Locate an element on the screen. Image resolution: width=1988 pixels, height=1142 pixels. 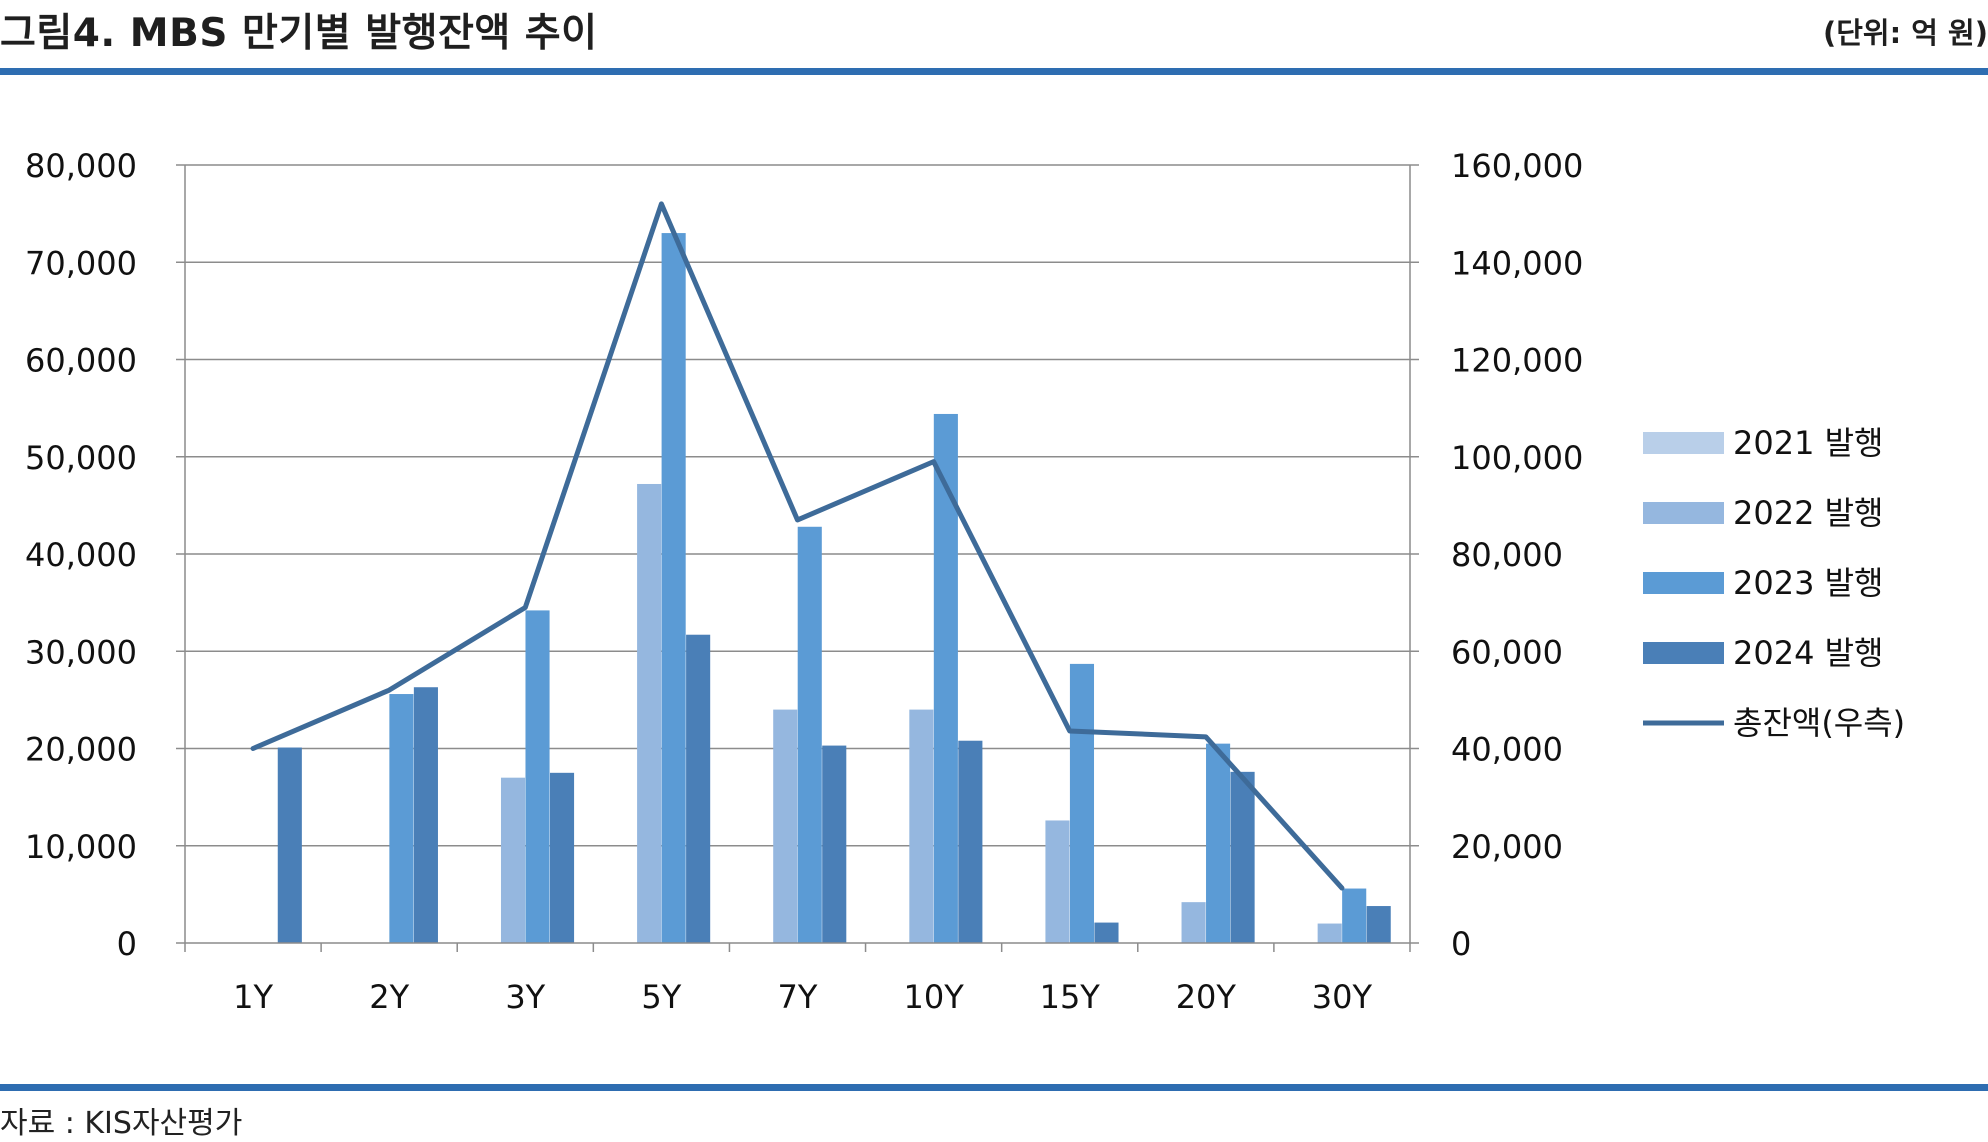
y-left-tick-label: 80,000 is located at coordinates (81, 166).